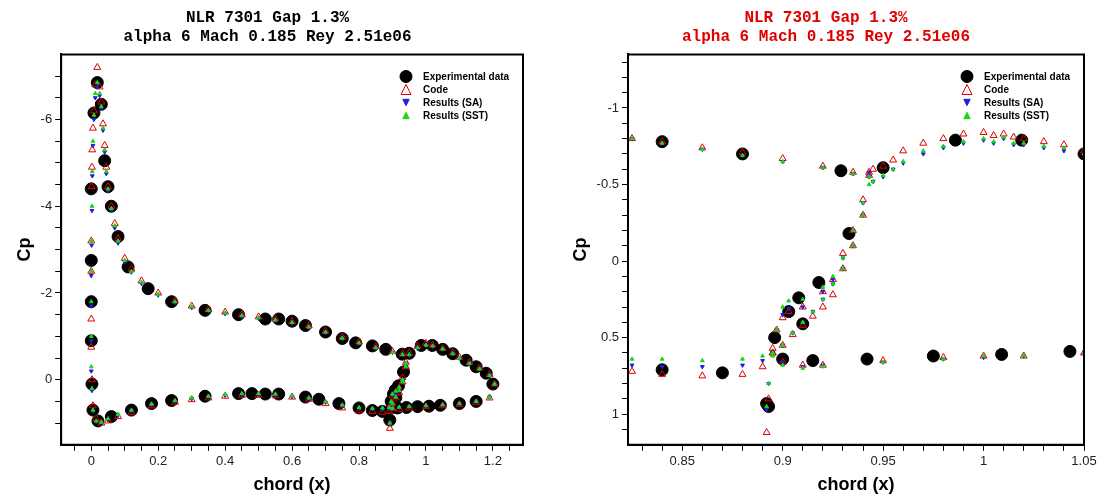 The image size is (1106, 502). I want to click on x-tick-label: 1.2, so click(492, 461).